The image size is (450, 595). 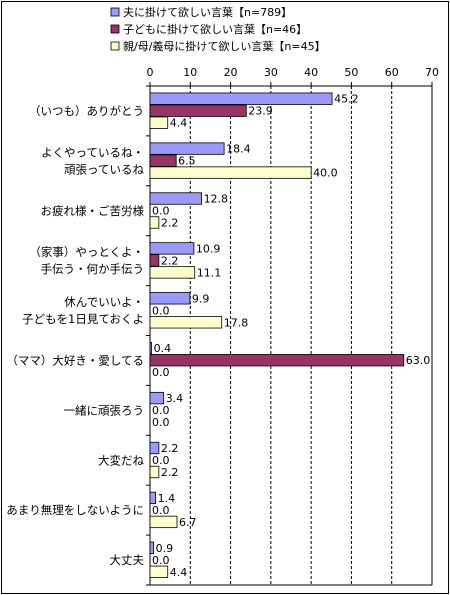 What do you see at coordinates (154, 472) in the screenshot?
I see `bar-s3-c8` at bounding box center [154, 472].